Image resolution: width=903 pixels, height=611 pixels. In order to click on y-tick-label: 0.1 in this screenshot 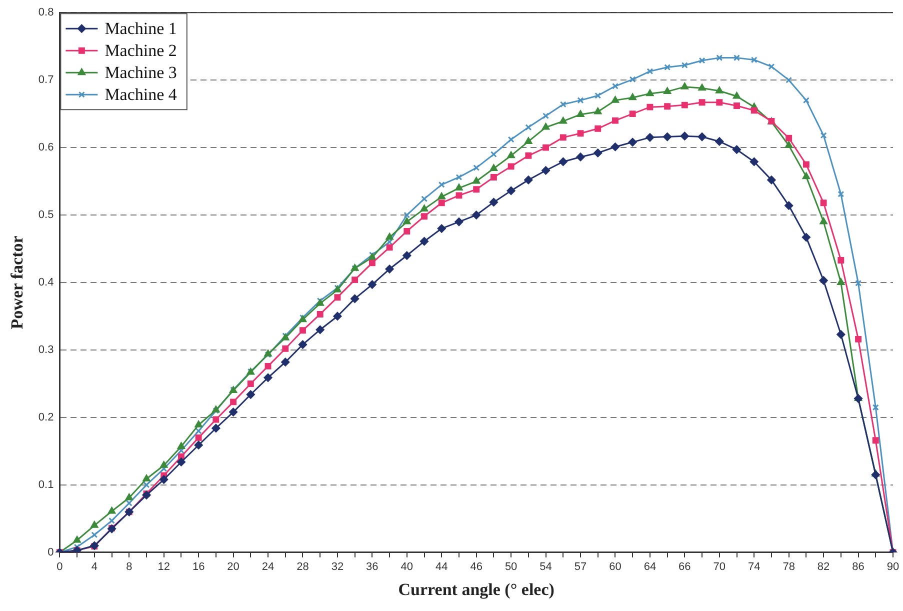, I will do `click(46, 484)`.